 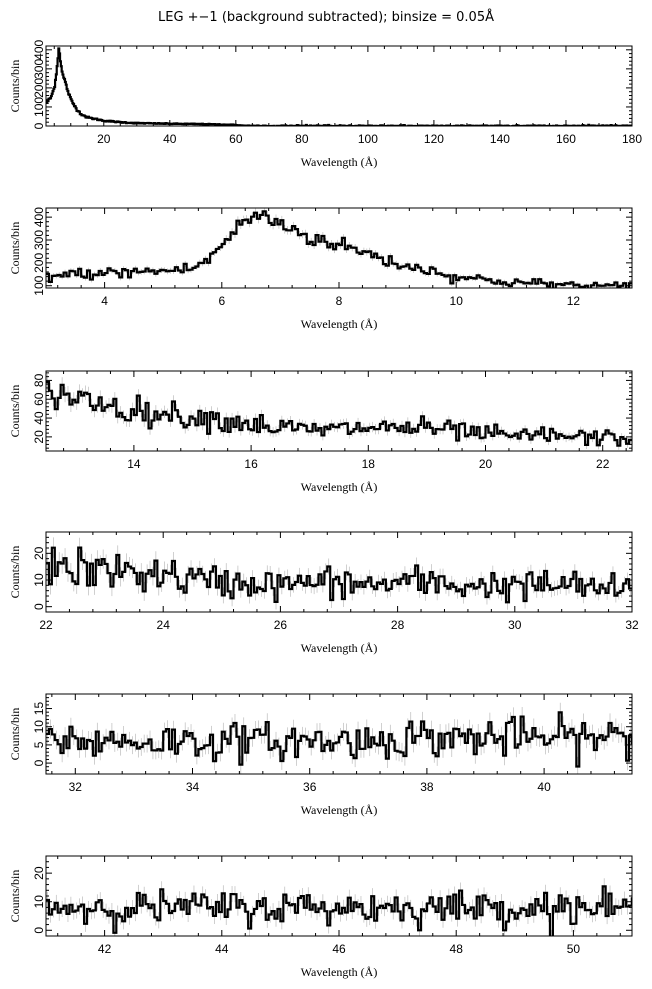 What do you see at coordinates (310, 787) in the screenshot?
I see `x-tick-label: 36` at bounding box center [310, 787].